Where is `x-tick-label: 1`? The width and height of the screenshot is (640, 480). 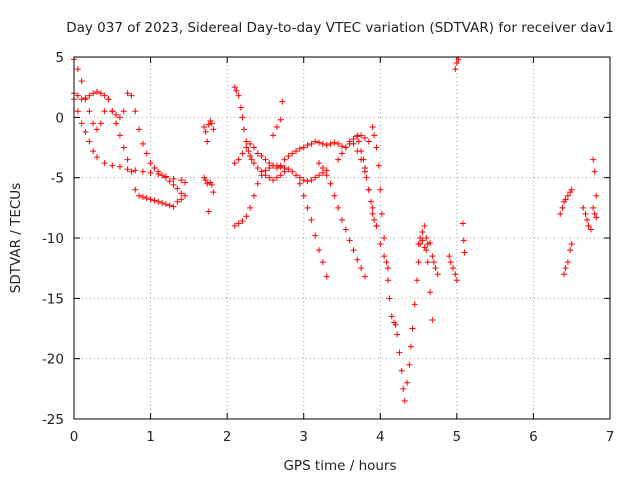
x-tick-label: 1 is located at coordinates (150, 437).